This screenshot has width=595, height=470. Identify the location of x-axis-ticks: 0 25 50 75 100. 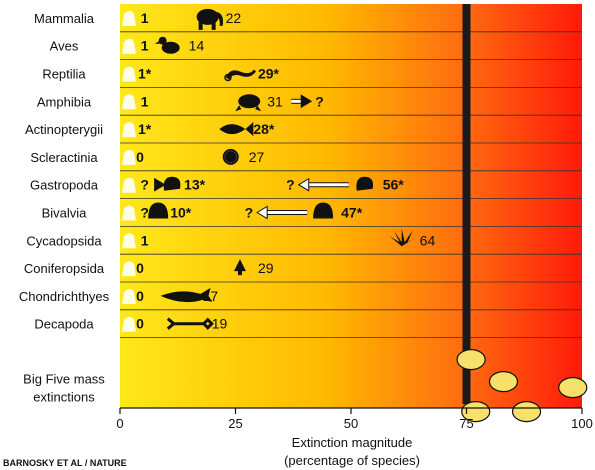
(354, 419).